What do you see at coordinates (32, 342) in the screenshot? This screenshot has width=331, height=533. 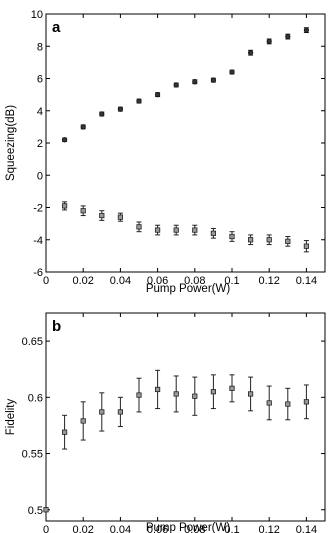 I see `panel-b-y-tick-label: 0.65` at bounding box center [32, 342].